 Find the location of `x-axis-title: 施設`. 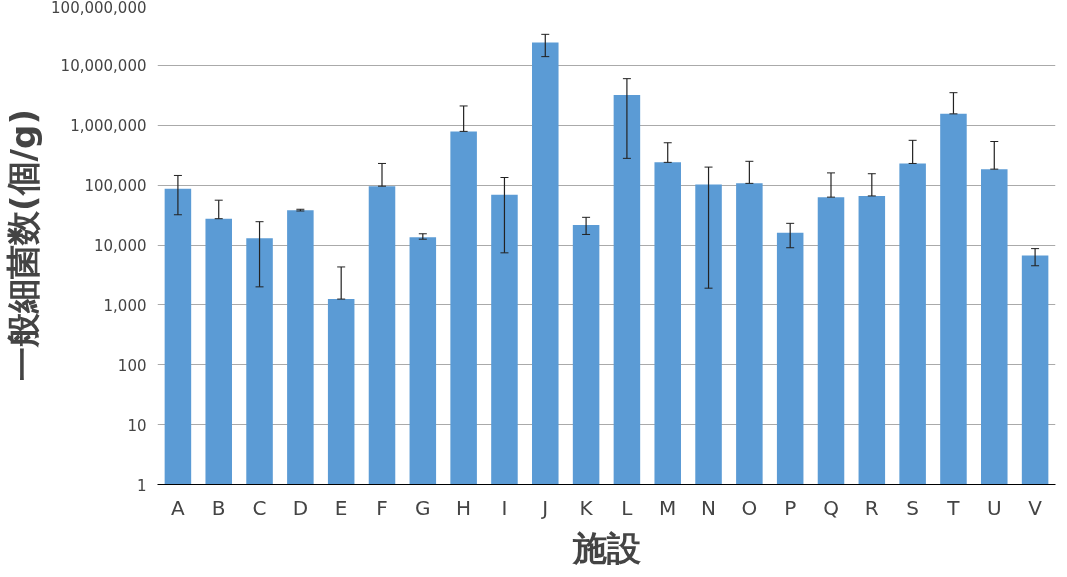

x-axis-title: 施設 is located at coordinates (606, 547).